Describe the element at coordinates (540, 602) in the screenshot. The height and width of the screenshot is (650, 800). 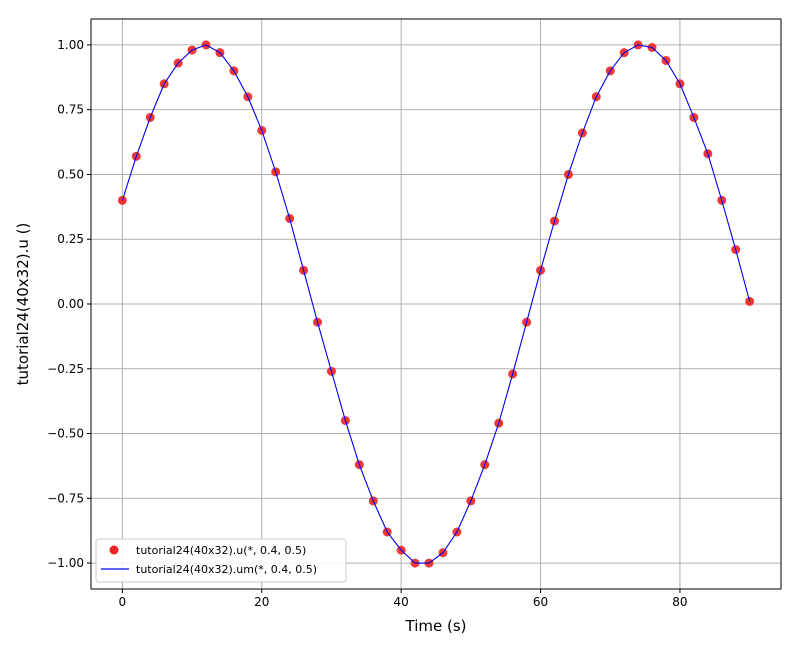
I see `x-tick-label: 60` at that location.